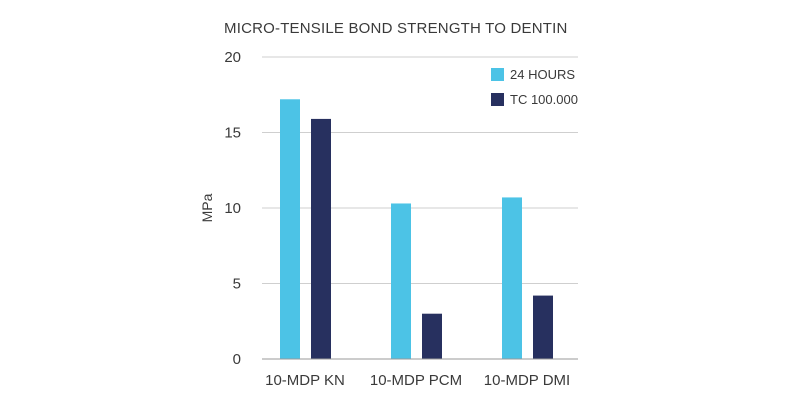 The image size is (800, 400). What do you see at coordinates (237, 284) in the screenshot?
I see `y-tick-label: 5` at bounding box center [237, 284].